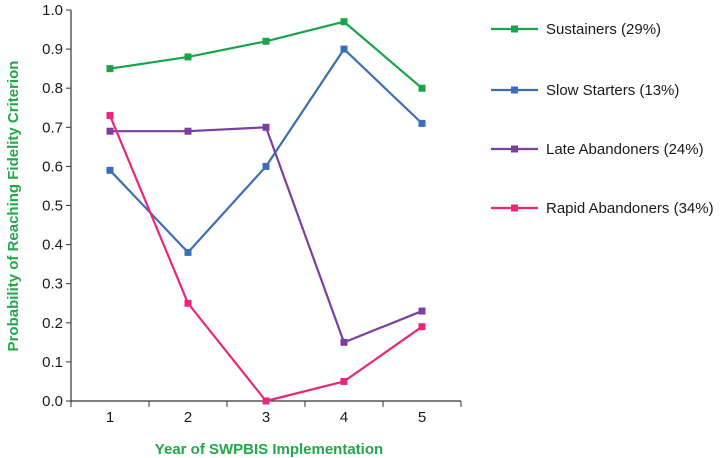 The image size is (728, 458). I want to click on legend-item: Late Abandoners (24%), so click(597, 149).